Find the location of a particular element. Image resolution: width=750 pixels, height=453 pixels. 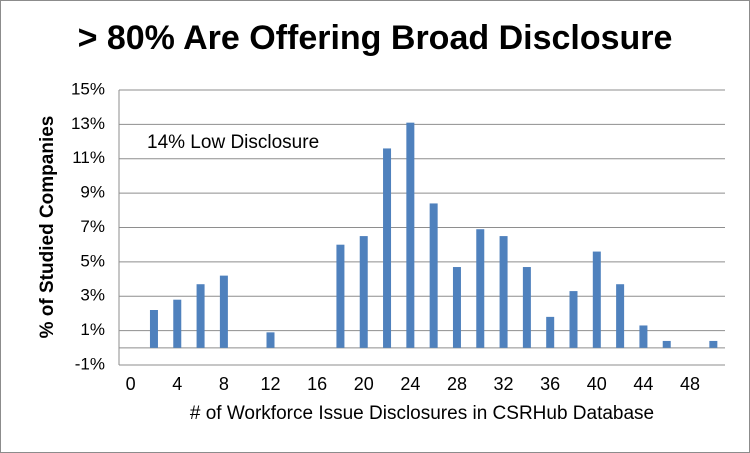

x-tick-label: 0 is located at coordinates (131, 384).